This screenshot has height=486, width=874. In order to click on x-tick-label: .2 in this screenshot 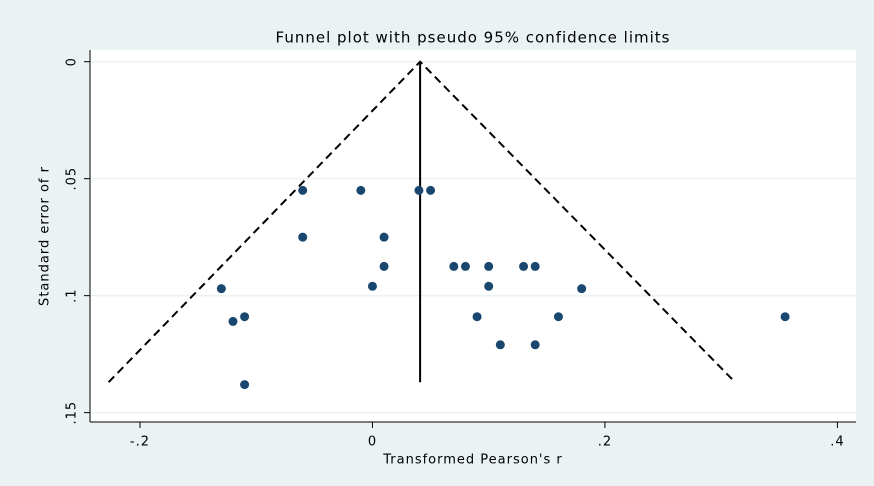, I will do `click(605, 442)`.